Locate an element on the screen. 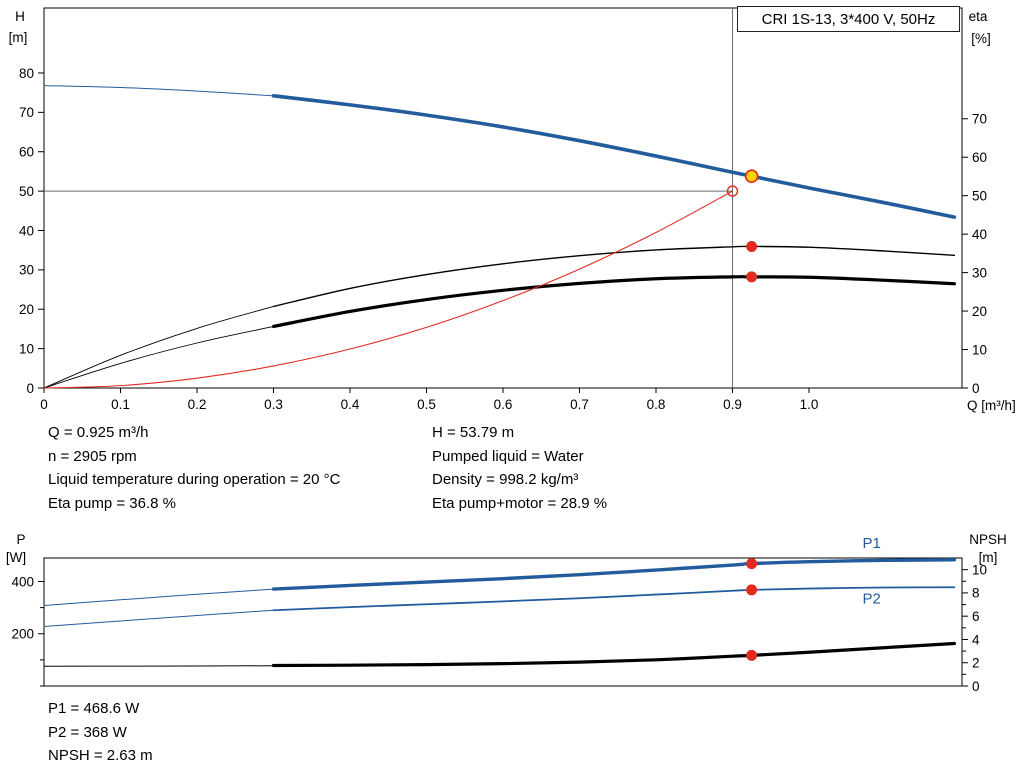  tick-label: 4 is located at coordinates (976, 639).